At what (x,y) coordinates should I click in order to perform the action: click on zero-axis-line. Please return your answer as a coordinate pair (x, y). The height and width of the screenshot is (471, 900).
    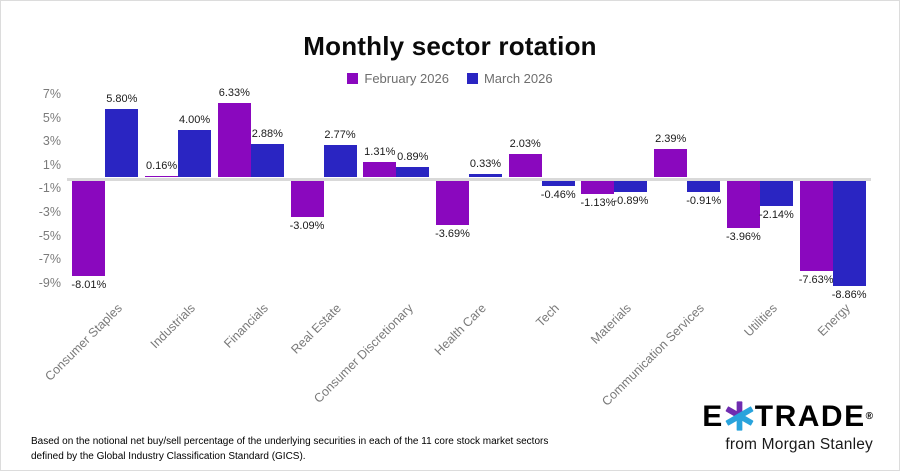
    Looking at the image, I should click on (469, 179).